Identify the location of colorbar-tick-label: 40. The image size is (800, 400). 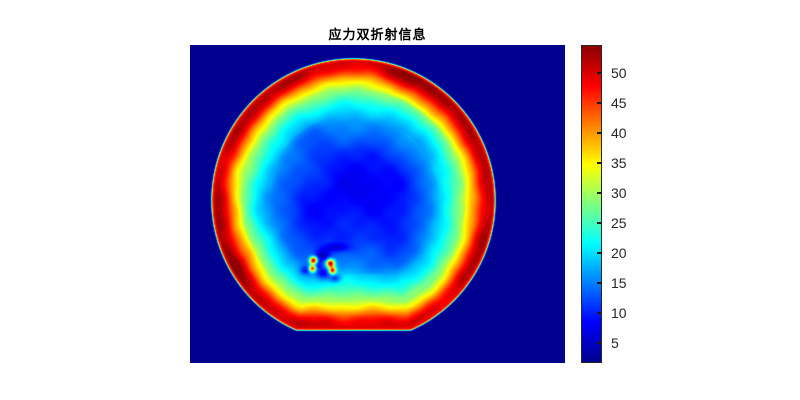
(619, 133).